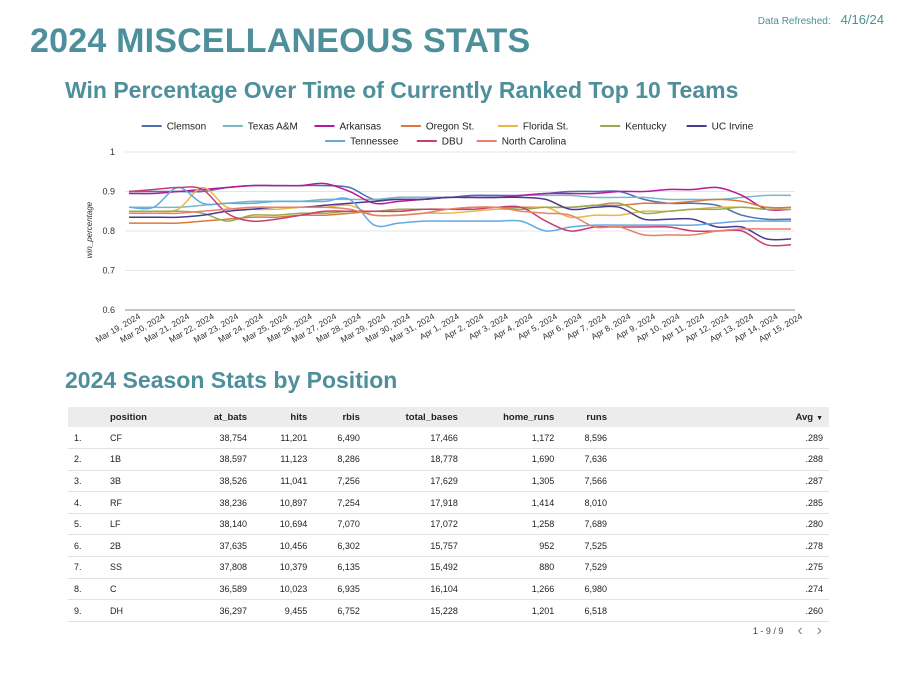  What do you see at coordinates (721, 438) in the screenshot?
I see `cell-avg: .289` at bounding box center [721, 438].